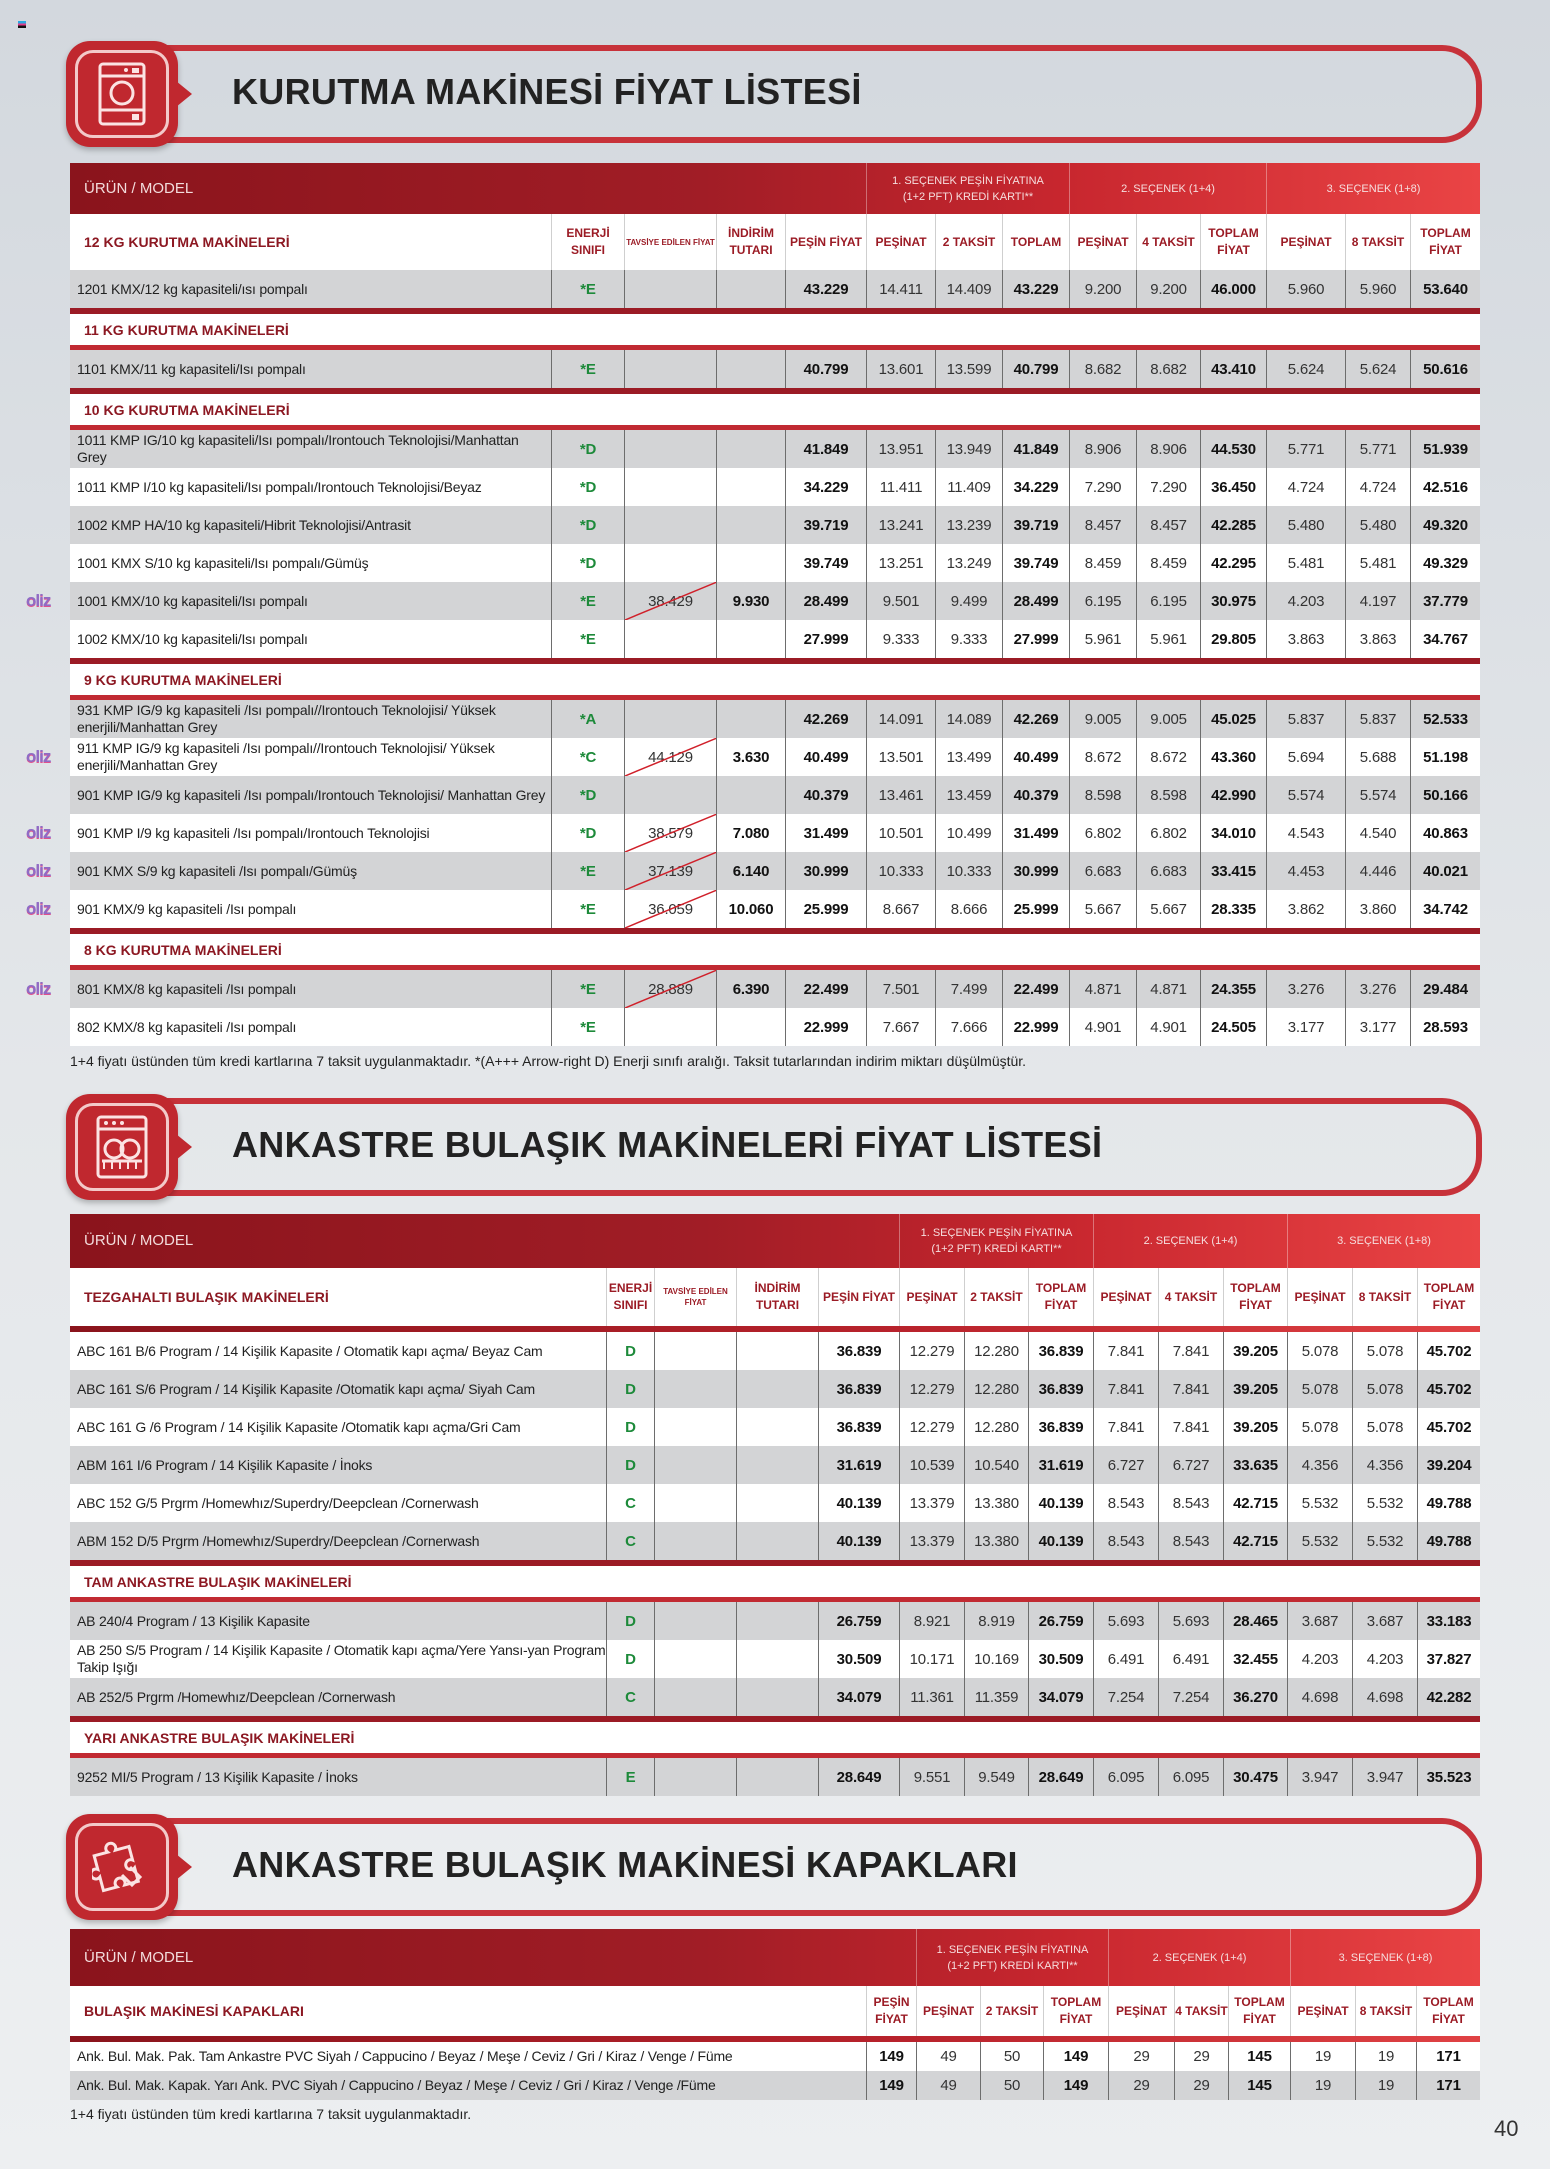 The image size is (1550, 2169). Describe the element at coordinates (1259, 2085) in the screenshot. I see `price-cell: 145` at that location.